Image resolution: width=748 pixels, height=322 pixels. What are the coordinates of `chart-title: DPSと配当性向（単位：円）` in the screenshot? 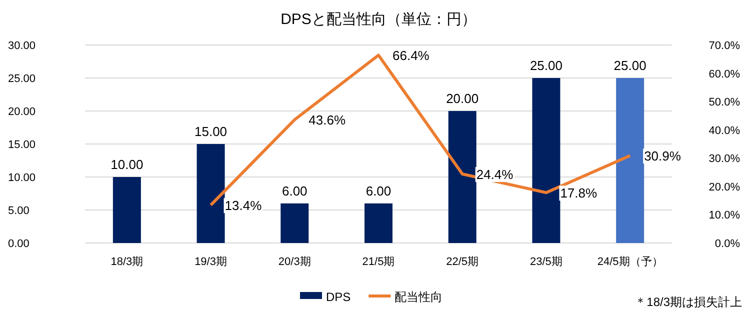 It's located at (378, 19).